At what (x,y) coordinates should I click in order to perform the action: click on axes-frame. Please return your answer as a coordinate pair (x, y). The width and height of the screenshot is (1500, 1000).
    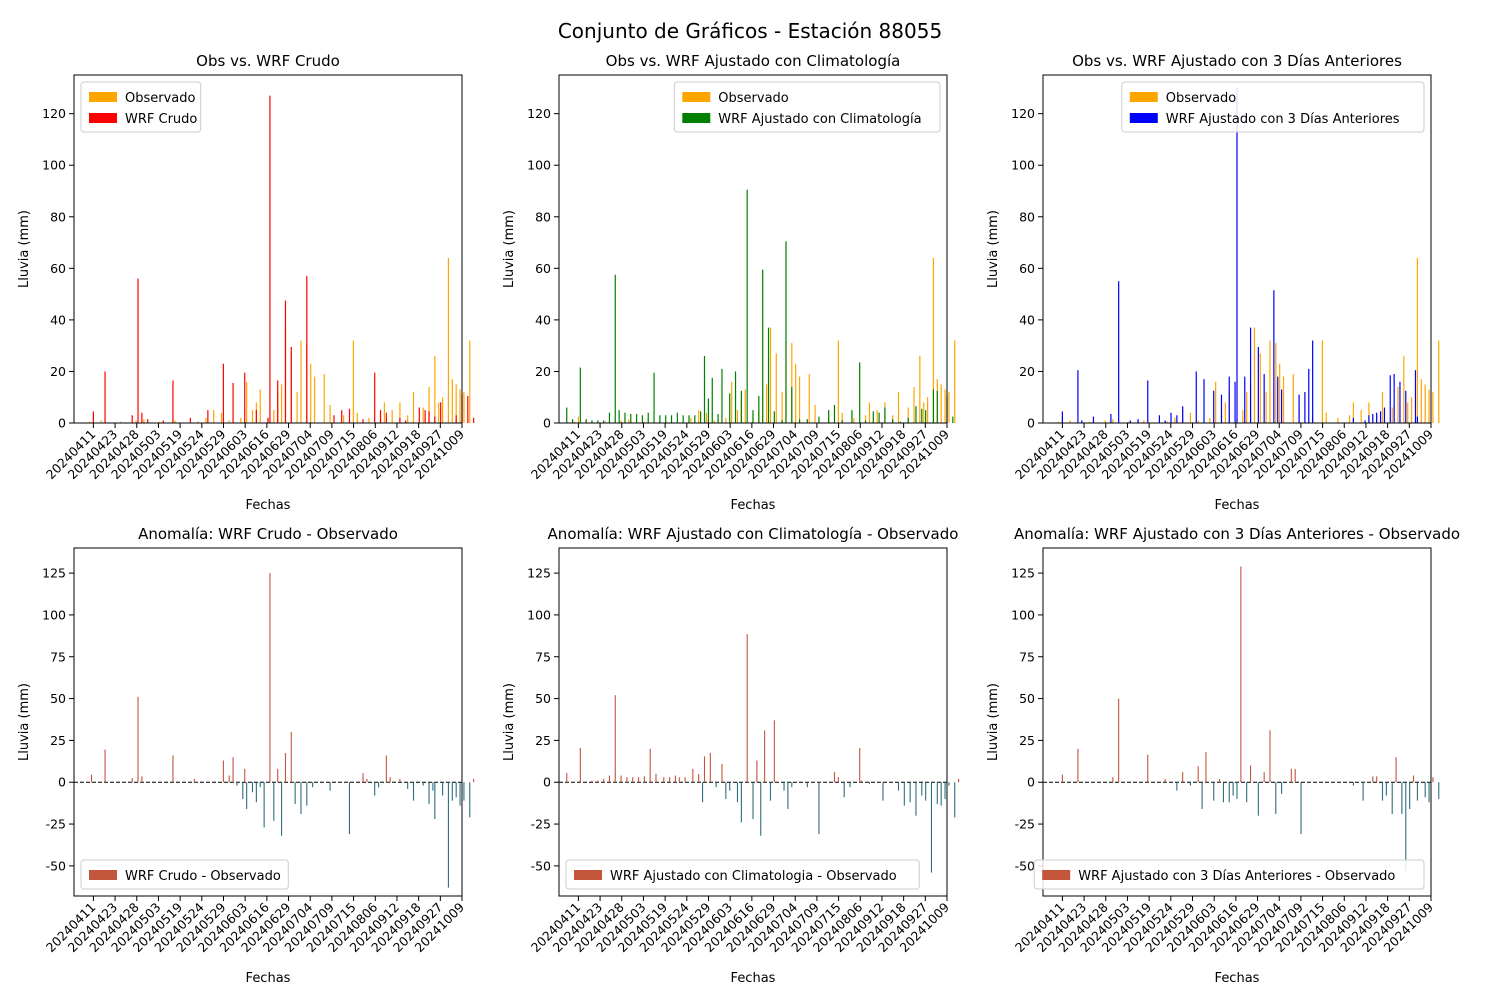
    Looking at the image, I should click on (753, 722).